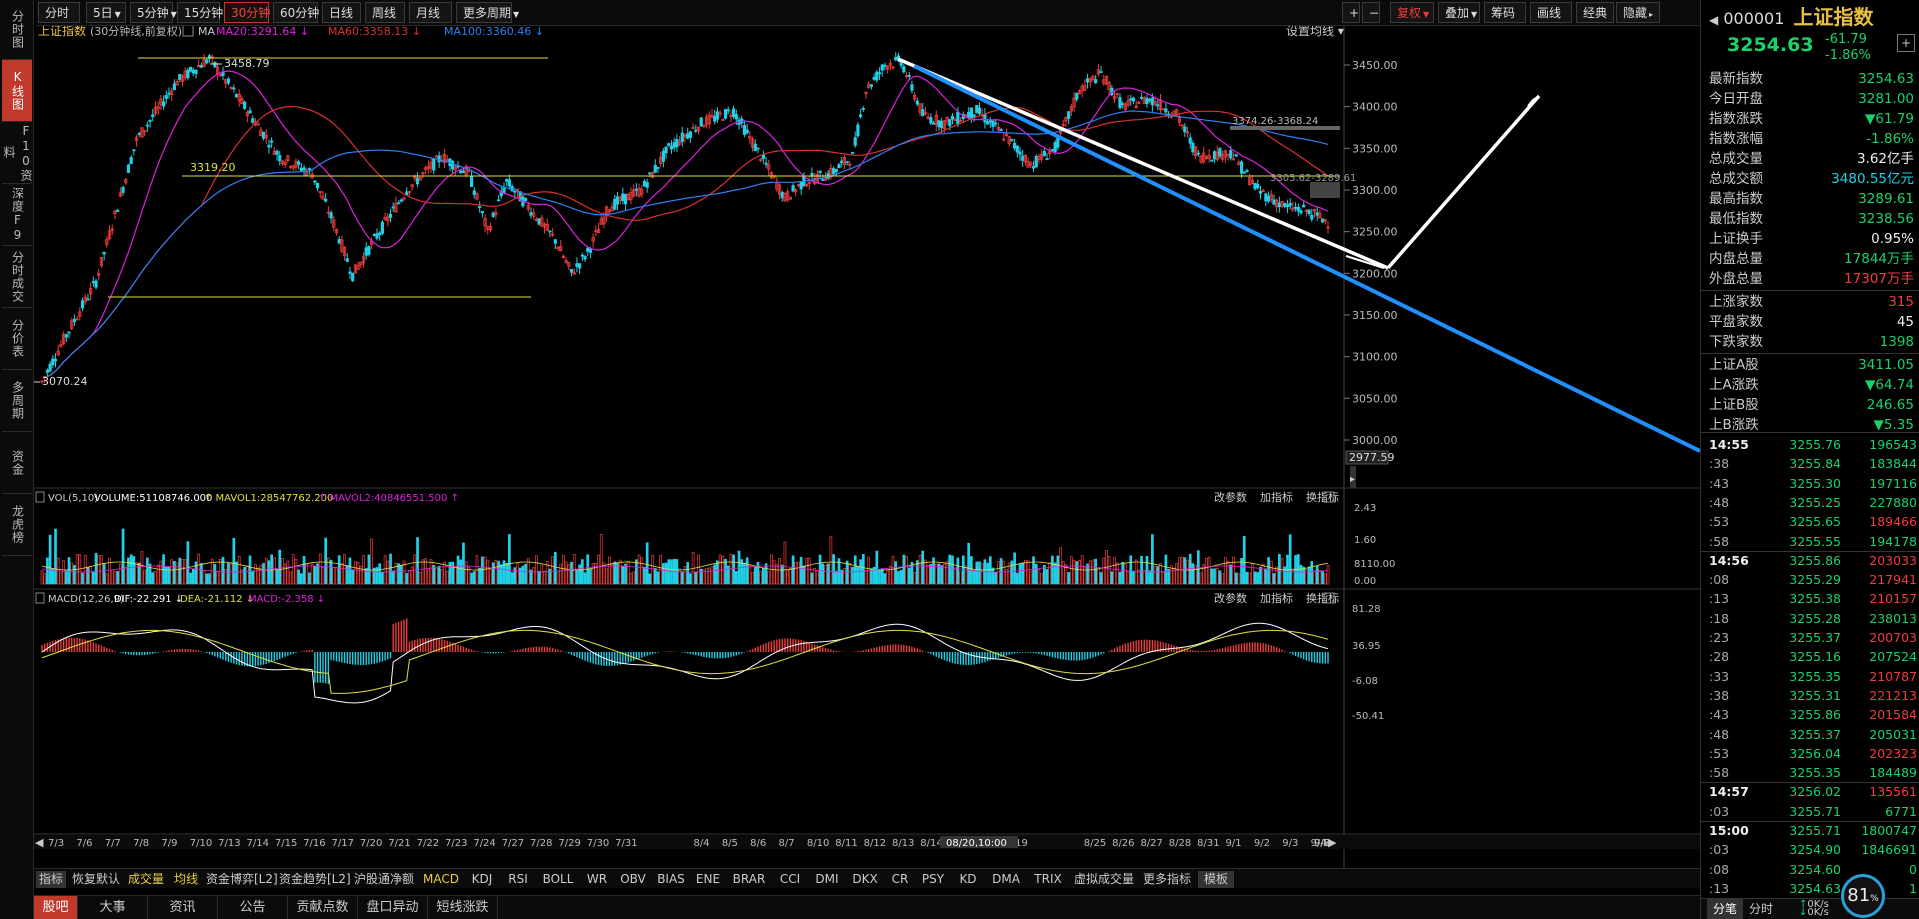 This screenshot has height=919, width=1919. What do you see at coordinates (518, 879) in the screenshot?
I see `indicator-9: RSI` at bounding box center [518, 879].